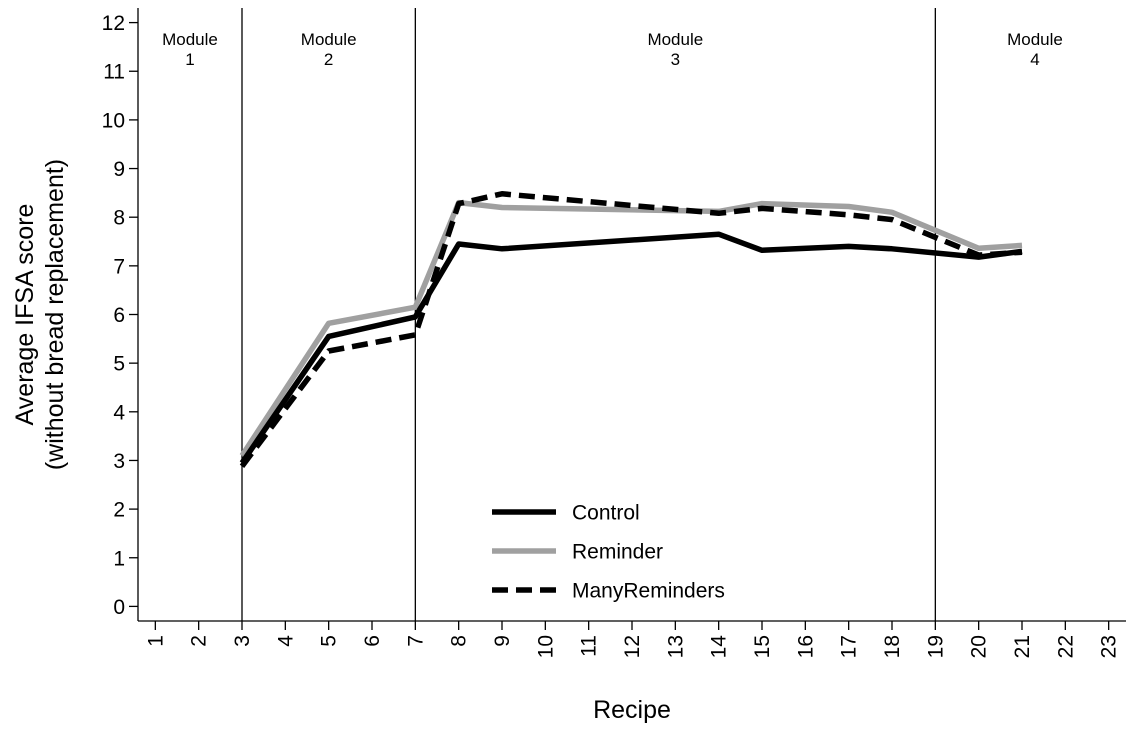  What do you see at coordinates (632, 646) in the screenshot?
I see `x-tick-label: 12` at bounding box center [632, 646].